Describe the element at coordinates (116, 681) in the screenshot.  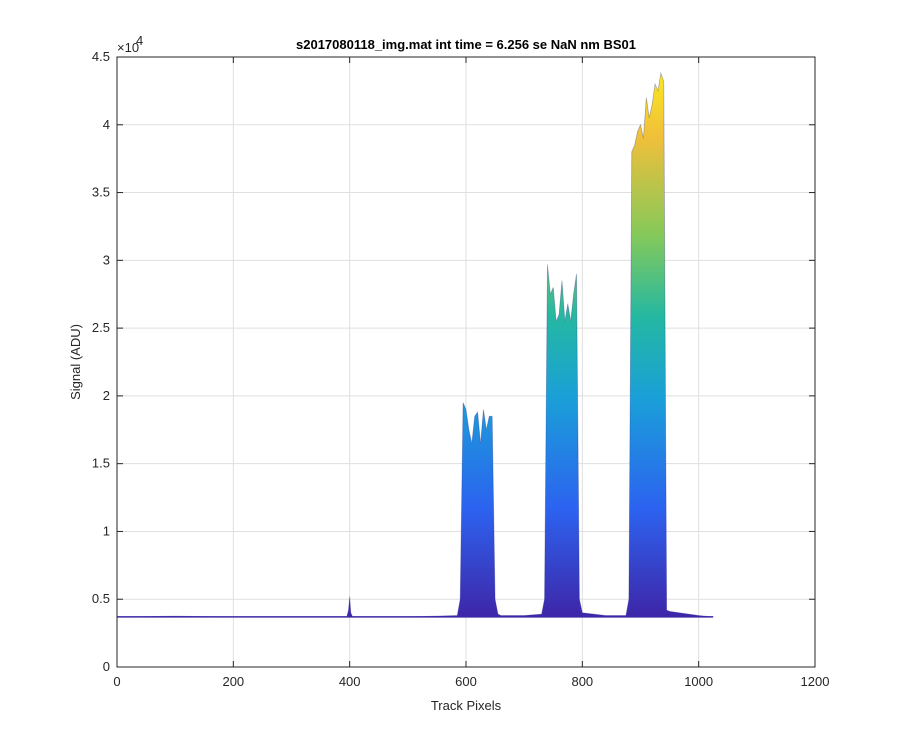
I see `x-tick-label: 0` at that location.